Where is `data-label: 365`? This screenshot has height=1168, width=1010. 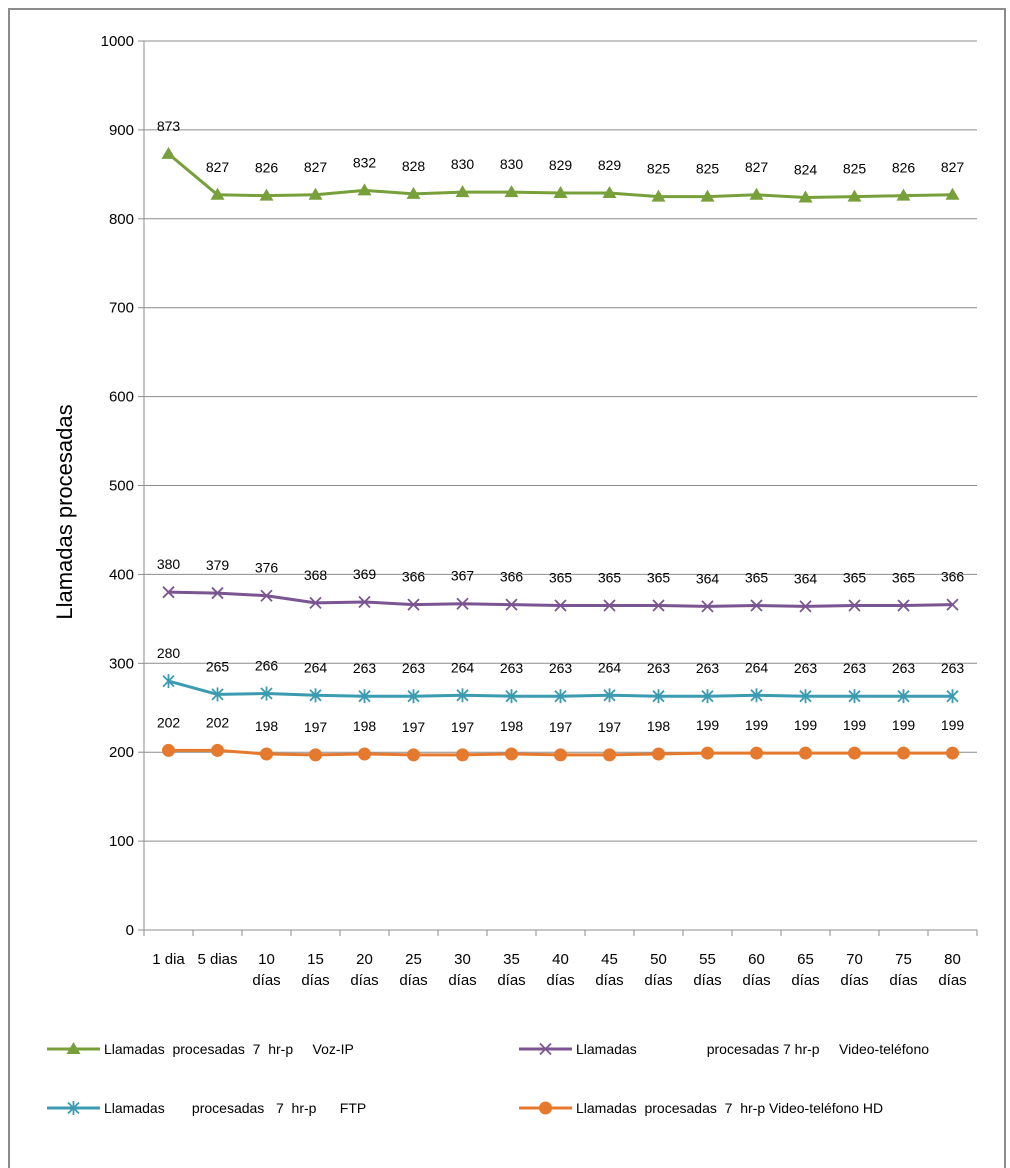
data-label: 365 is located at coordinates (757, 578).